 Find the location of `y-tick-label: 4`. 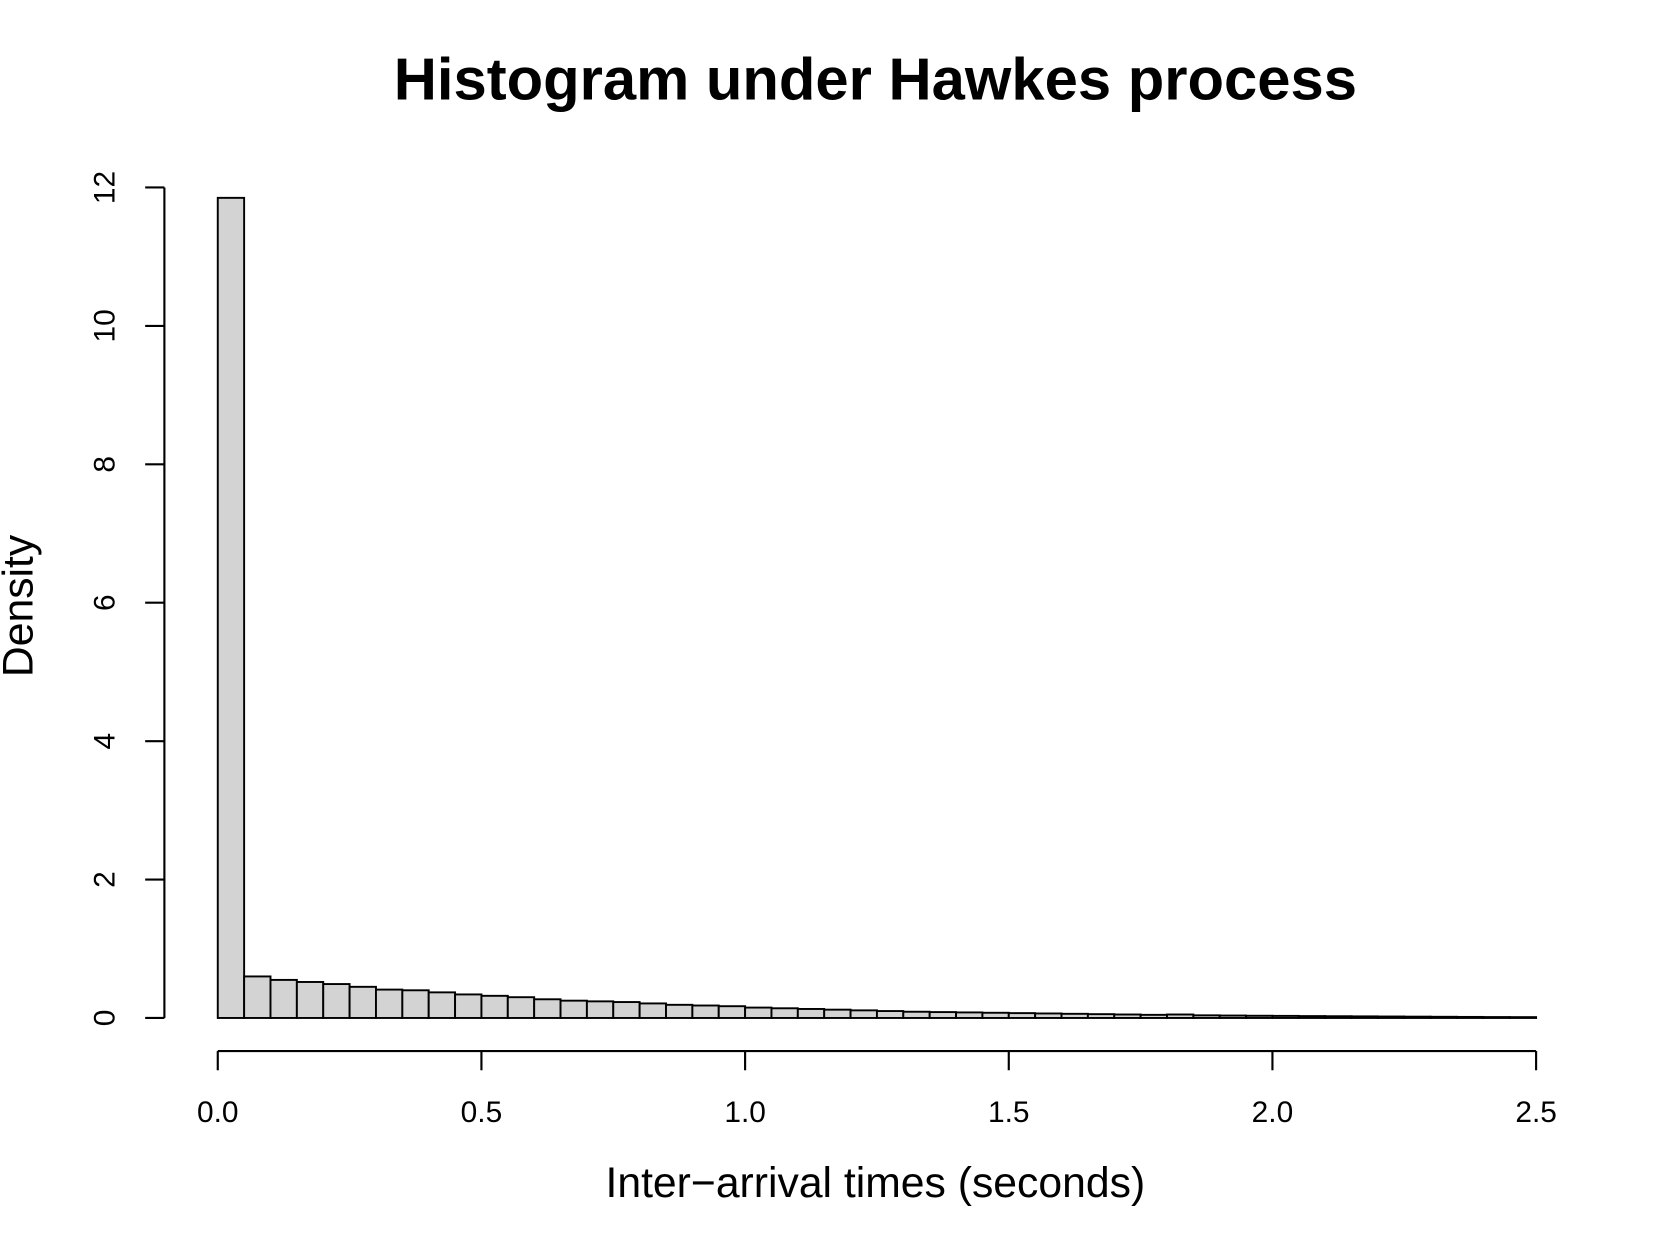

y-tick-label: 4 is located at coordinates (105, 741).